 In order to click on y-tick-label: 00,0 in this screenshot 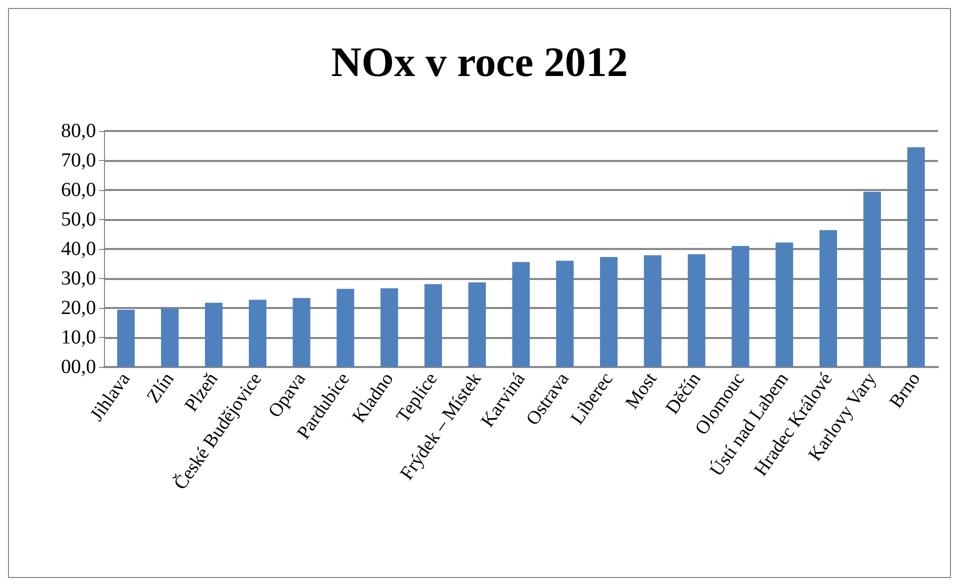, I will do `click(78, 367)`.